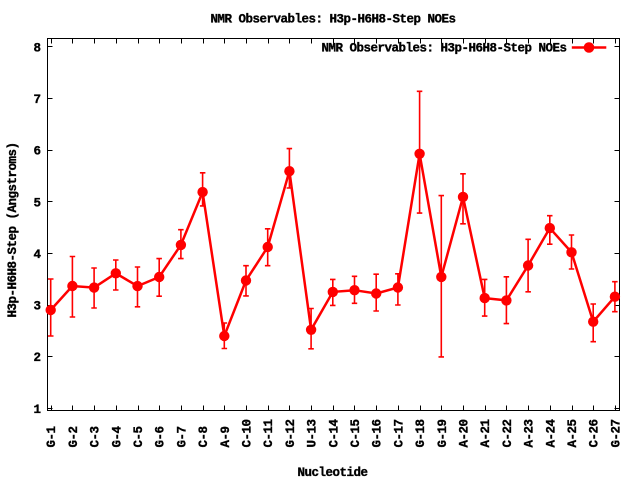  Describe the element at coordinates (13, 229) in the screenshot. I see `svg-text: H3p-H6H8-Step (Angstroms)` at that location.